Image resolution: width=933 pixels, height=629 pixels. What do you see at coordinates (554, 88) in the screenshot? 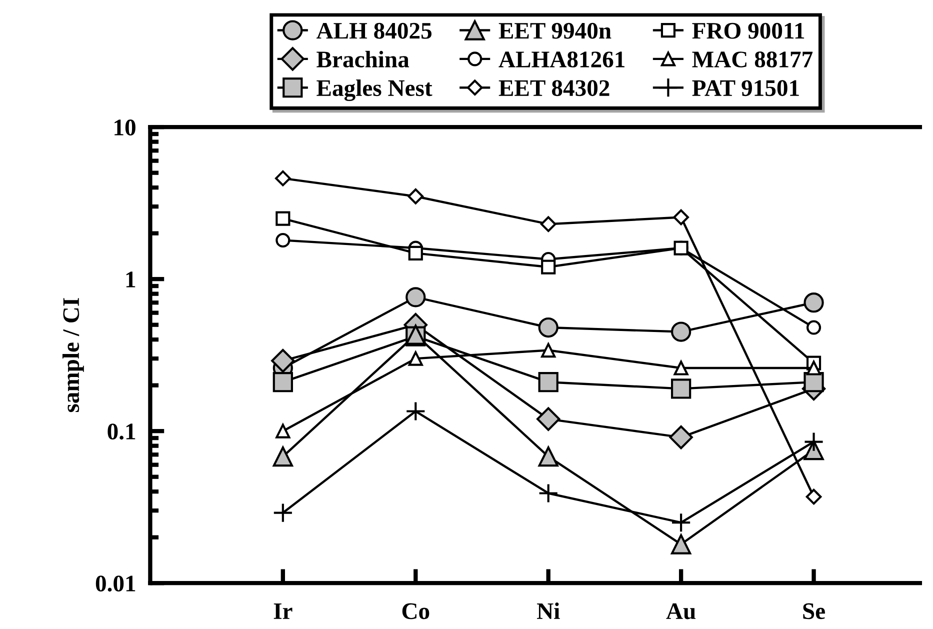
I see `legend-label: EET 84302` at bounding box center [554, 88].